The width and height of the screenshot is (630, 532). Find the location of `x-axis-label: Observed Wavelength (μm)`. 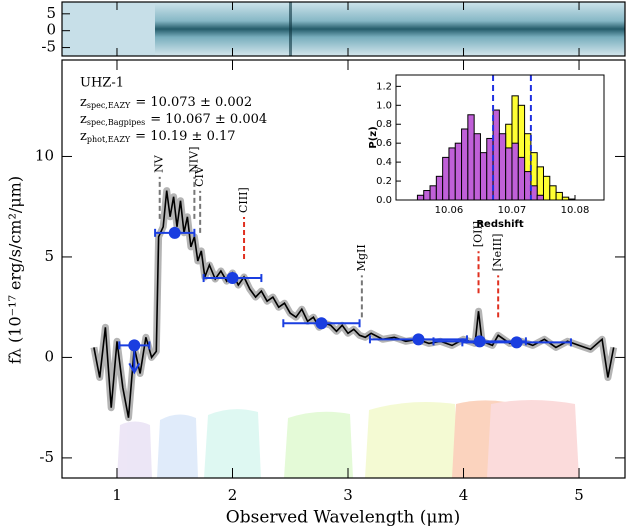

x-axis-label: Observed Wavelength (μm) is located at coordinates (343, 518).